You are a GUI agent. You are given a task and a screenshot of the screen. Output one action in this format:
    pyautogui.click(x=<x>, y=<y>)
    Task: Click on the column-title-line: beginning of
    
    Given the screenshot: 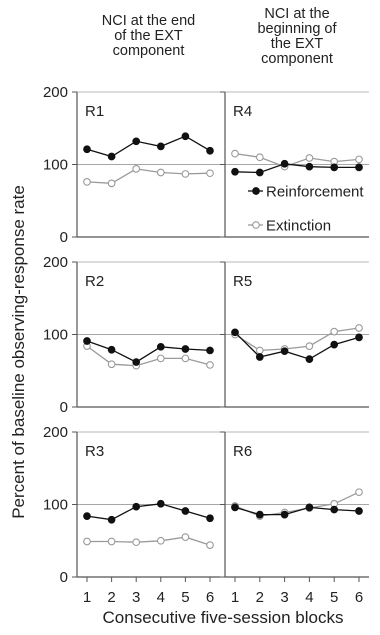 What is the action you would take?
    pyautogui.click(x=297, y=29)
    